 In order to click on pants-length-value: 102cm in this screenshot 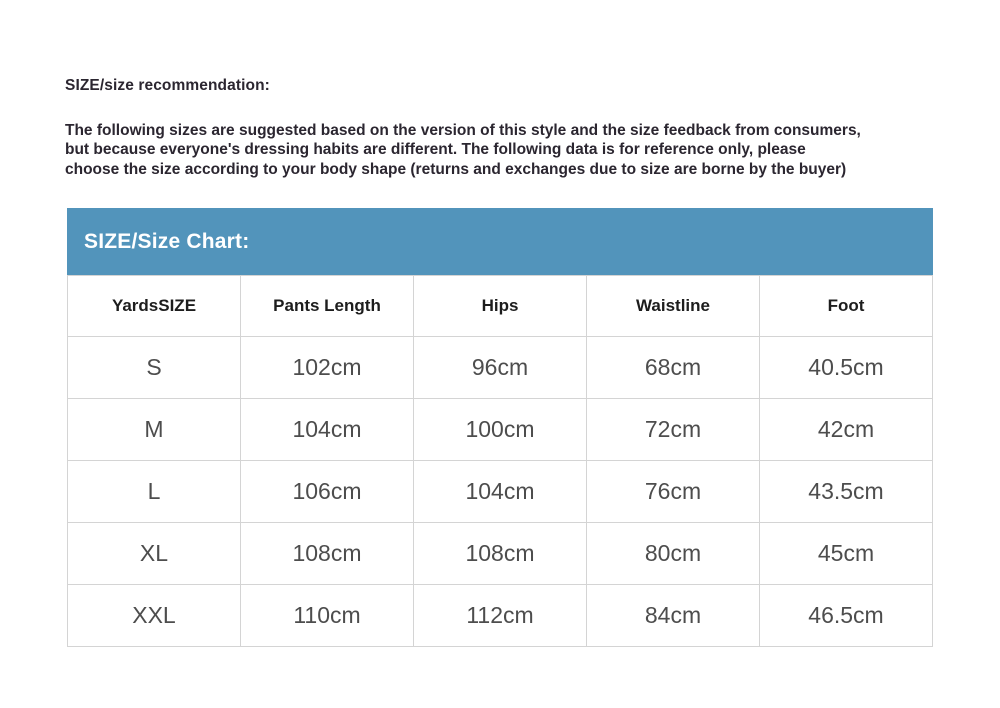, I will do `click(327, 367)`.